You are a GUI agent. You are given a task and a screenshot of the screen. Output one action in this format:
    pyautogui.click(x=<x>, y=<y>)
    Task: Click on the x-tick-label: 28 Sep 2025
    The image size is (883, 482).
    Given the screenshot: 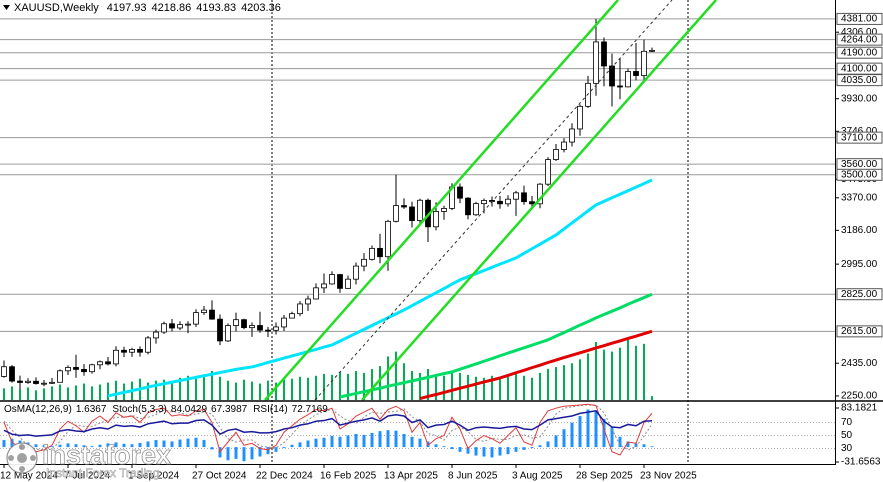 What is the action you would take?
    pyautogui.click(x=604, y=476)
    